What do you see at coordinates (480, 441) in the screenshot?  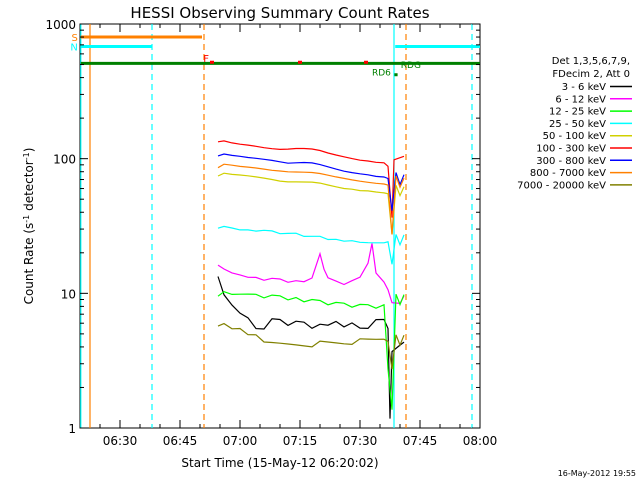 I see `x-tick-label: 08:00` at bounding box center [480, 441].